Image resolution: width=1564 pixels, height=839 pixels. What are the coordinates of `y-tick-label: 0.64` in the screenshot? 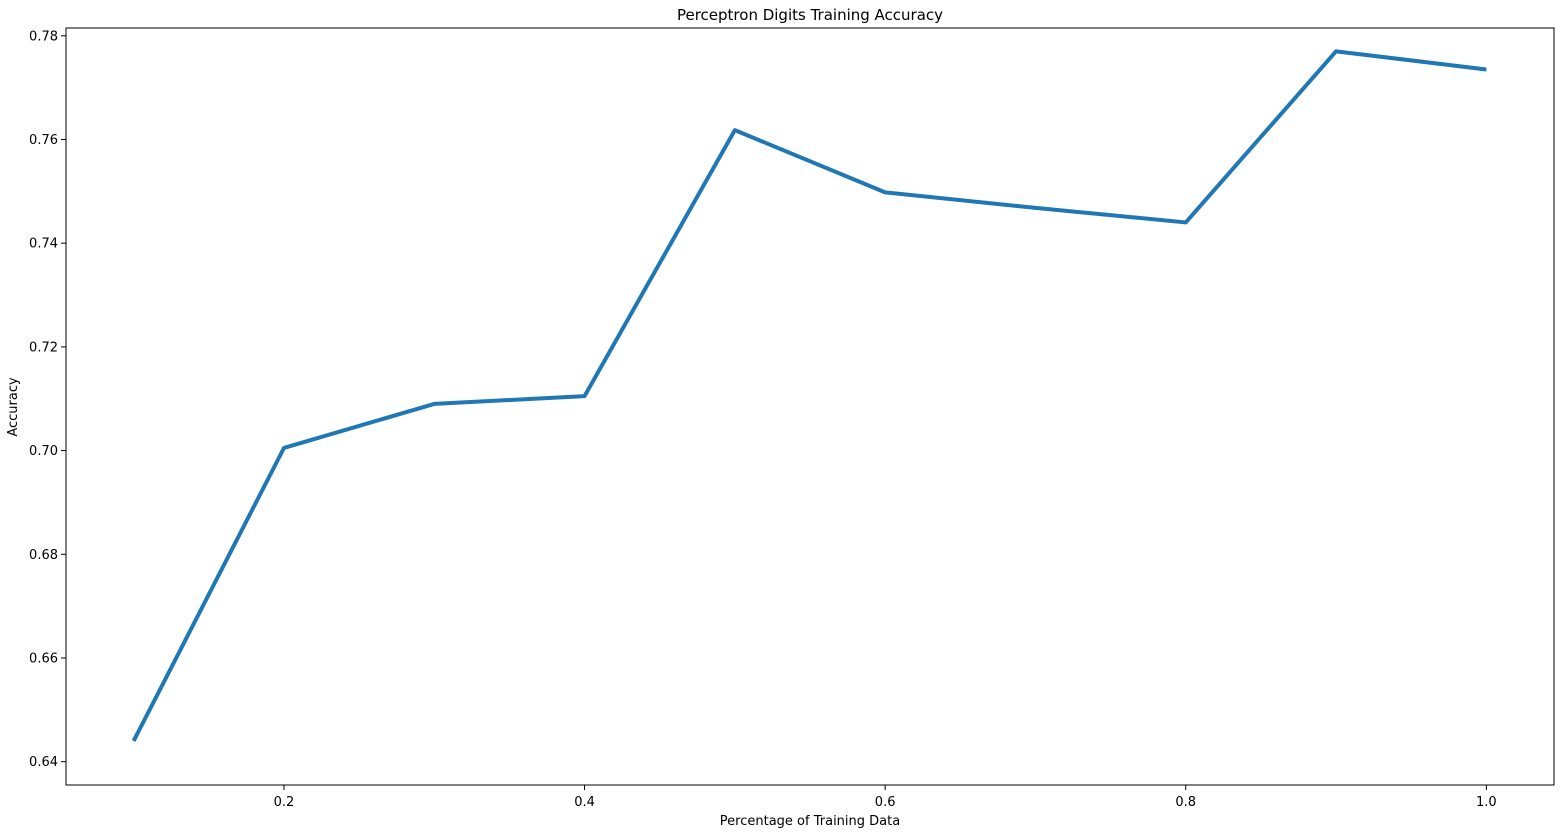 It's located at (43, 762).